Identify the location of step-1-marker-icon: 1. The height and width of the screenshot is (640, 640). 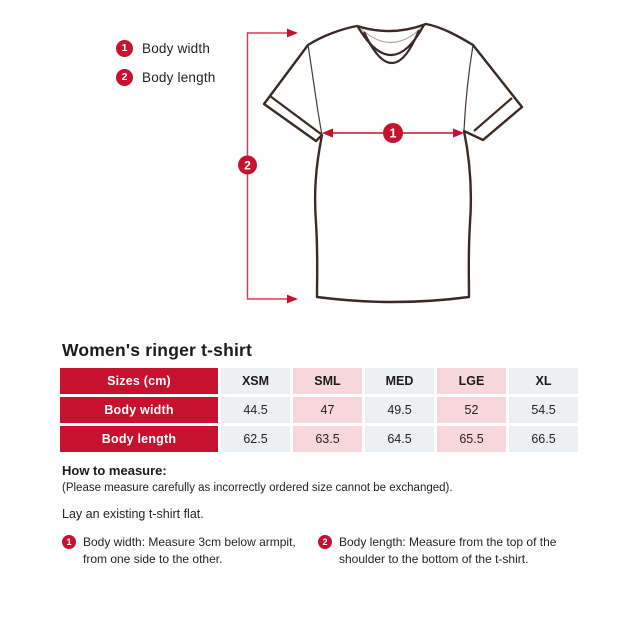
(69, 542).